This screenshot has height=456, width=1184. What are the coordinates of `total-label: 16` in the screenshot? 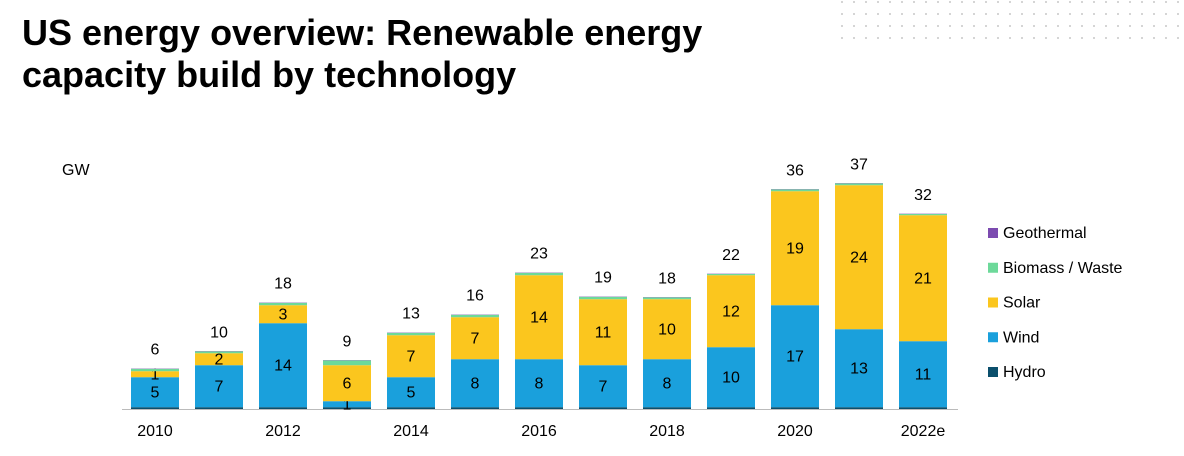 It's located at (475, 296).